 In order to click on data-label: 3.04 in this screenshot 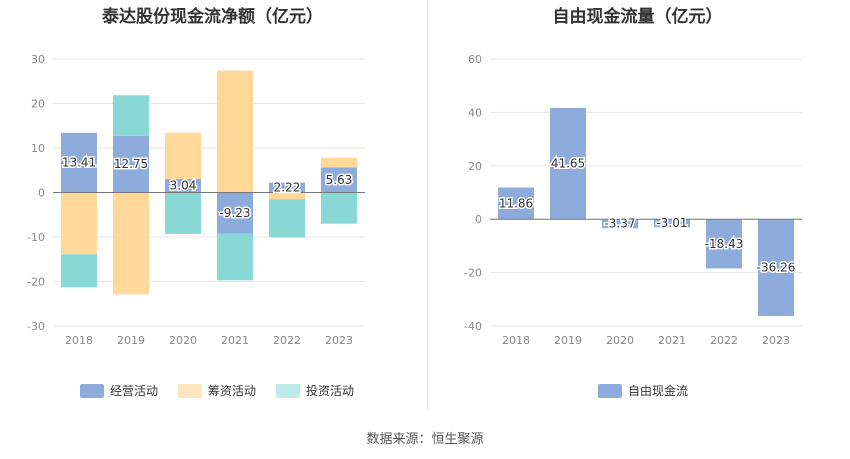, I will do `click(183, 186)`.